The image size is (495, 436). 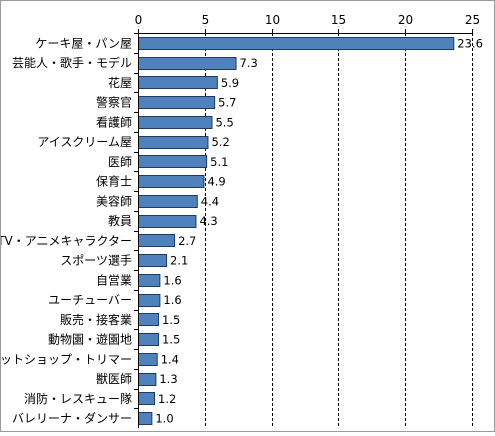 What do you see at coordinates (114, 200) in the screenshot?
I see `category-label: 美容師` at bounding box center [114, 200].